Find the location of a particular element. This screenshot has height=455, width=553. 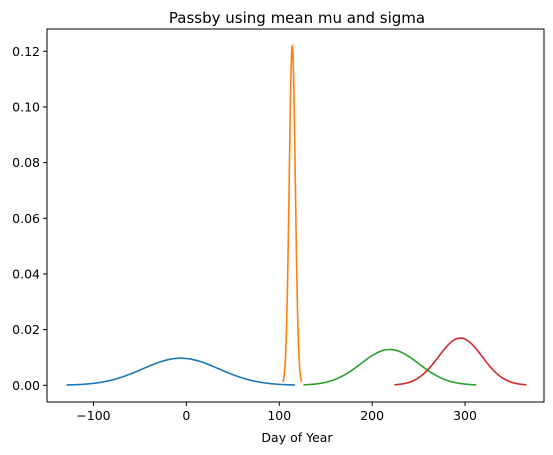

y-axis: 0.00 0.02 0.04 0.06 0.08 0.10 0.12 is located at coordinates (29, 218).